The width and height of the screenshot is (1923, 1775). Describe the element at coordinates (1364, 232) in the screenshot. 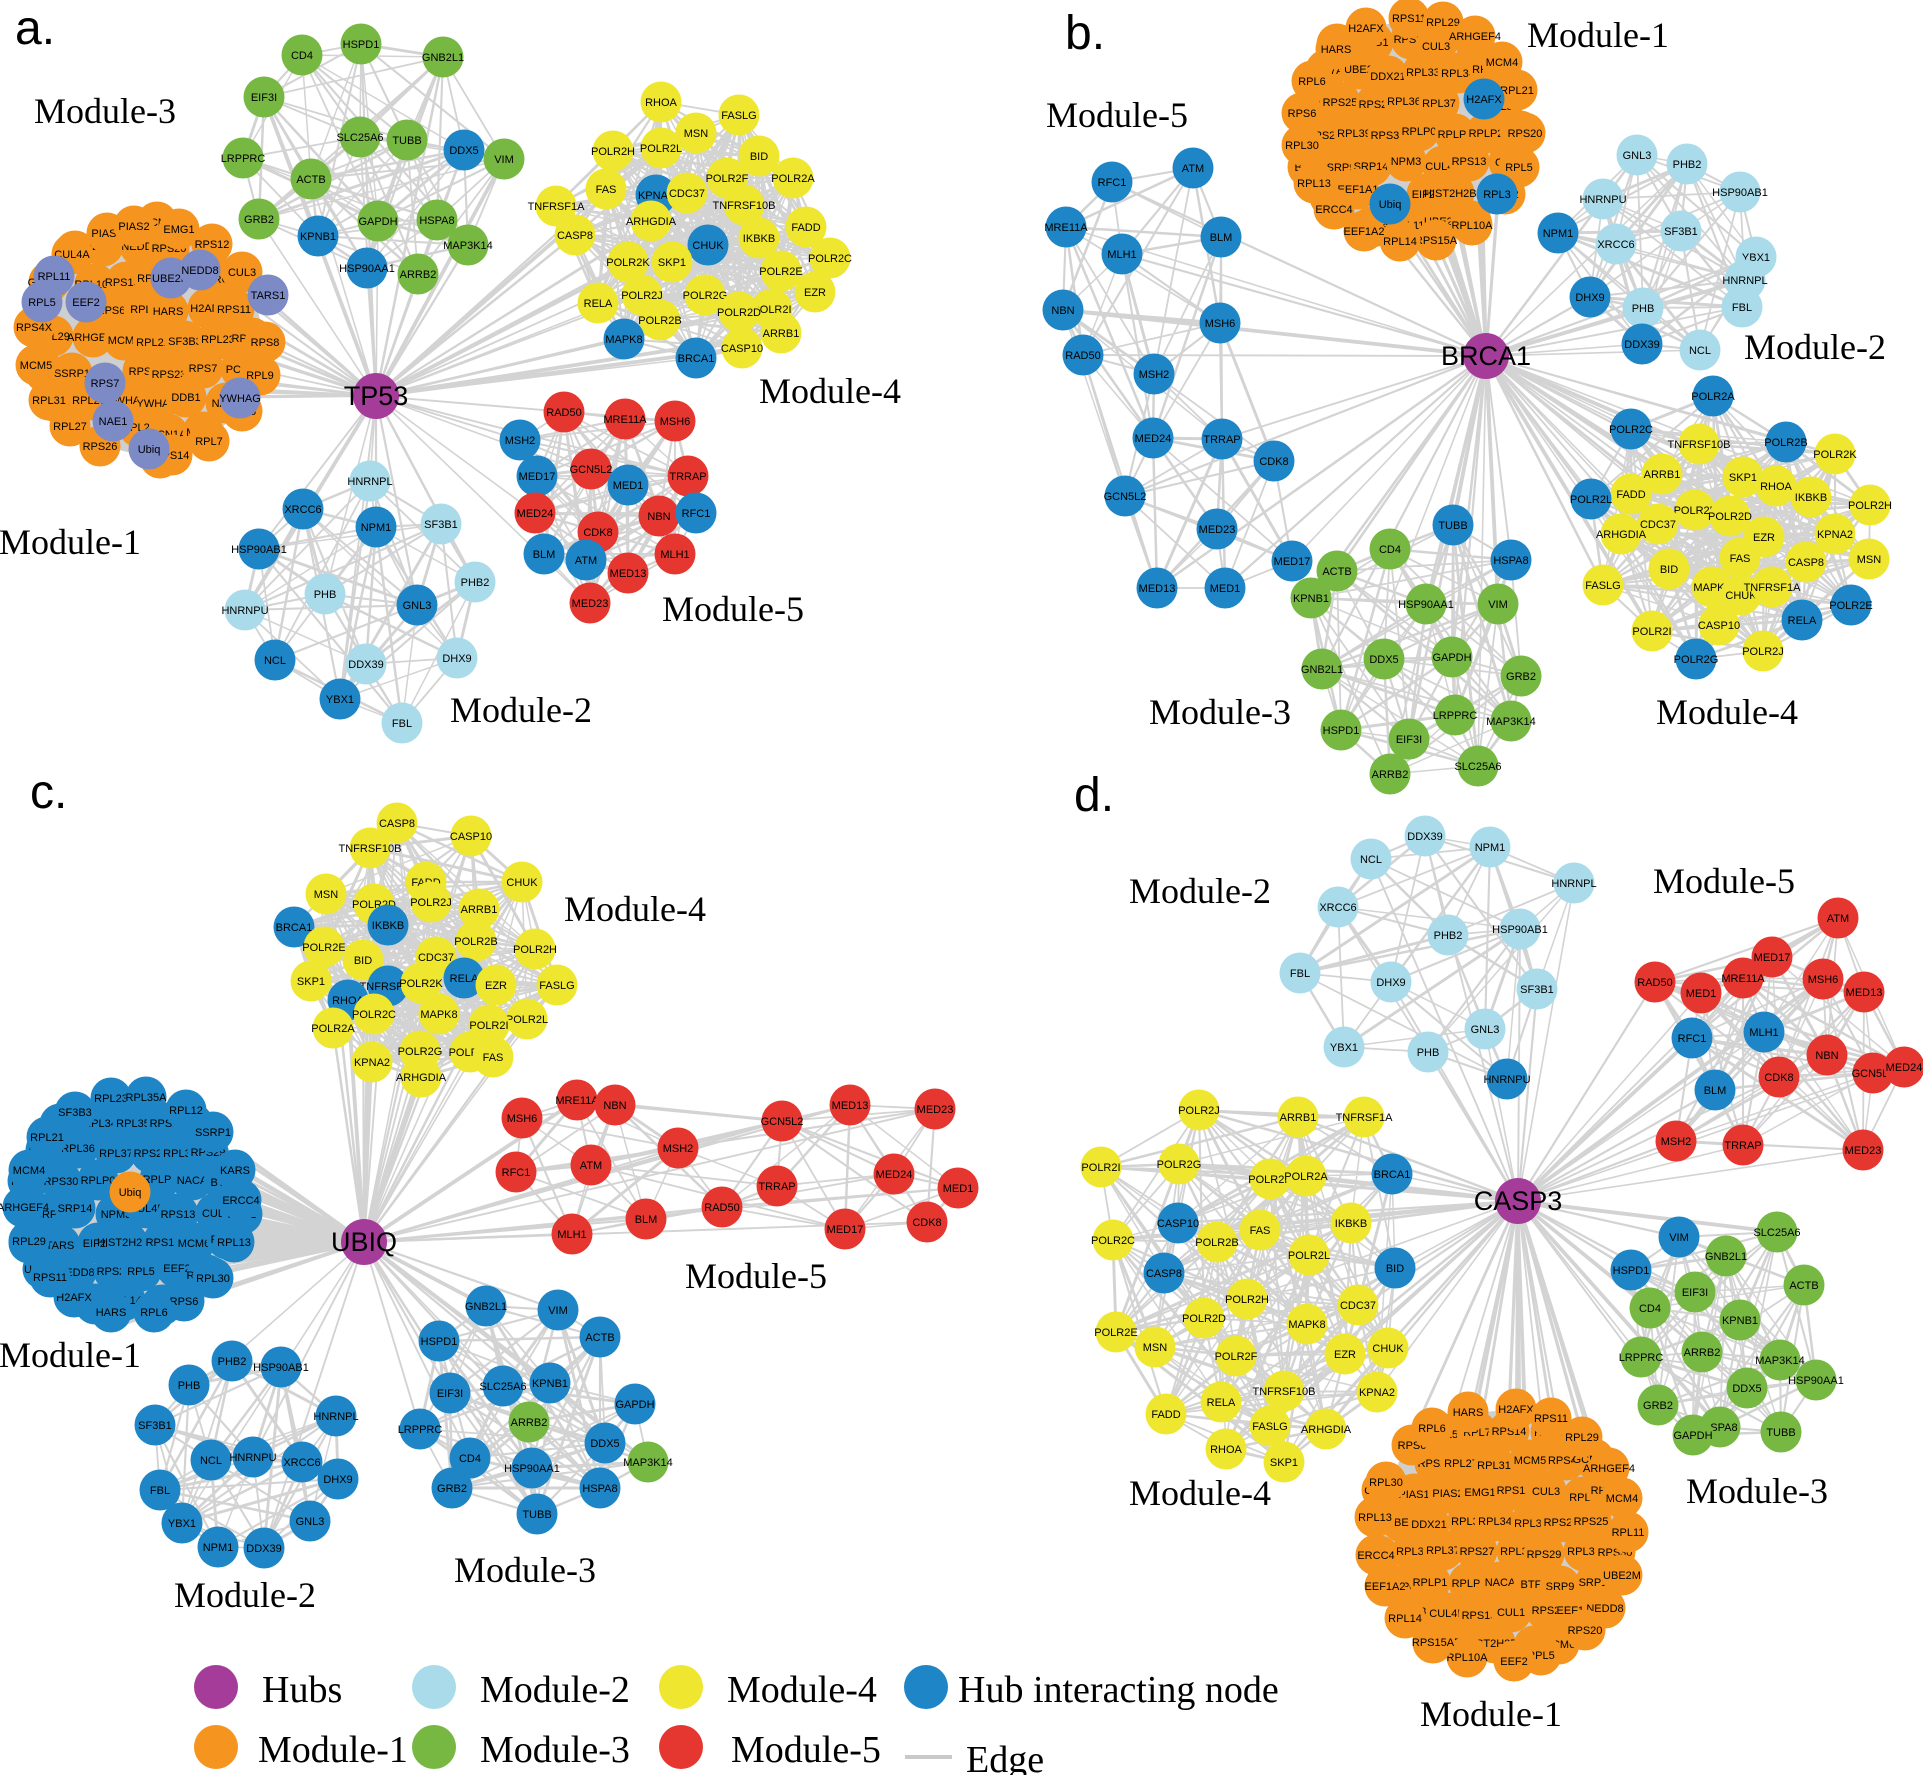

I see `svg-text: EEF1A2` at that location.